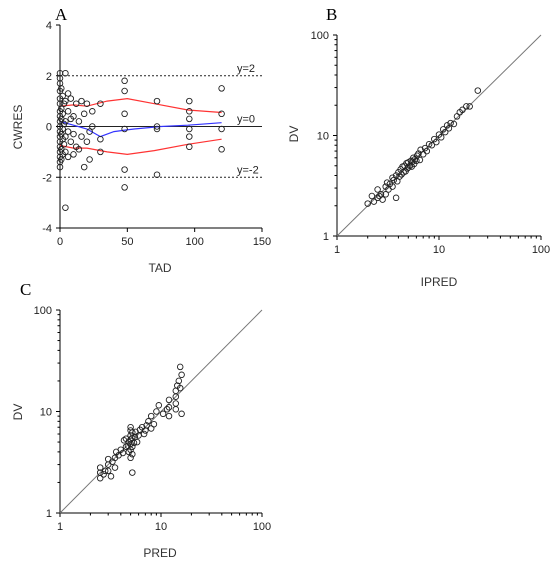 This screenshot has height=571, width=550. What do you see at coordinates (439, 282) in the screenshot?
I see `x-axis-label: IPRED` at bounding box center [439, 282].